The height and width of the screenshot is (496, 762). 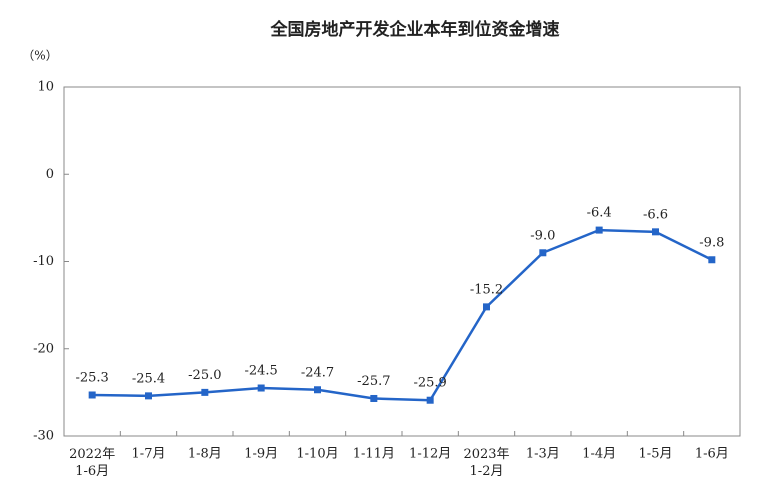 I want to click on x-tick-label: 1-11月, so click(x=374, y=454).